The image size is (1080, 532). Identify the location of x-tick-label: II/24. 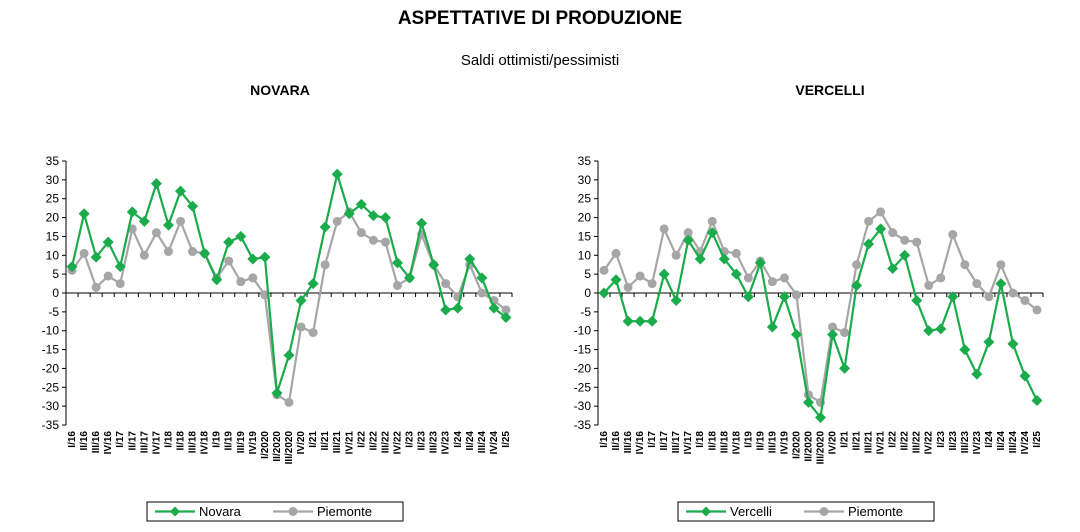
(470, 441).